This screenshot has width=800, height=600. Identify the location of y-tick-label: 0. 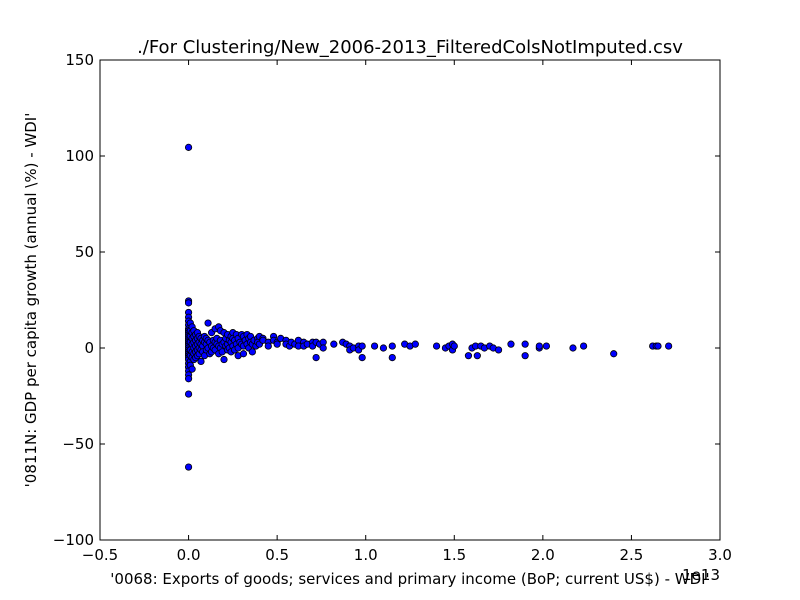
(89, 348).